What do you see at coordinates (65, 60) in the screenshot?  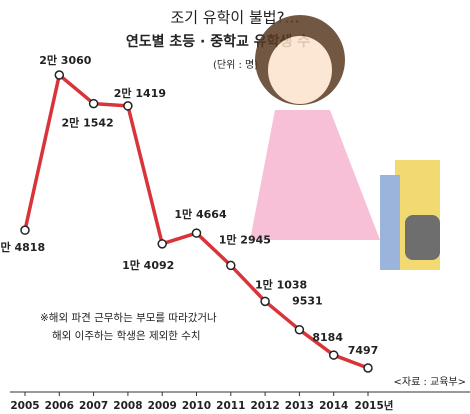 I see `value-label: 2만 3060` at bounding box center [65, 60].